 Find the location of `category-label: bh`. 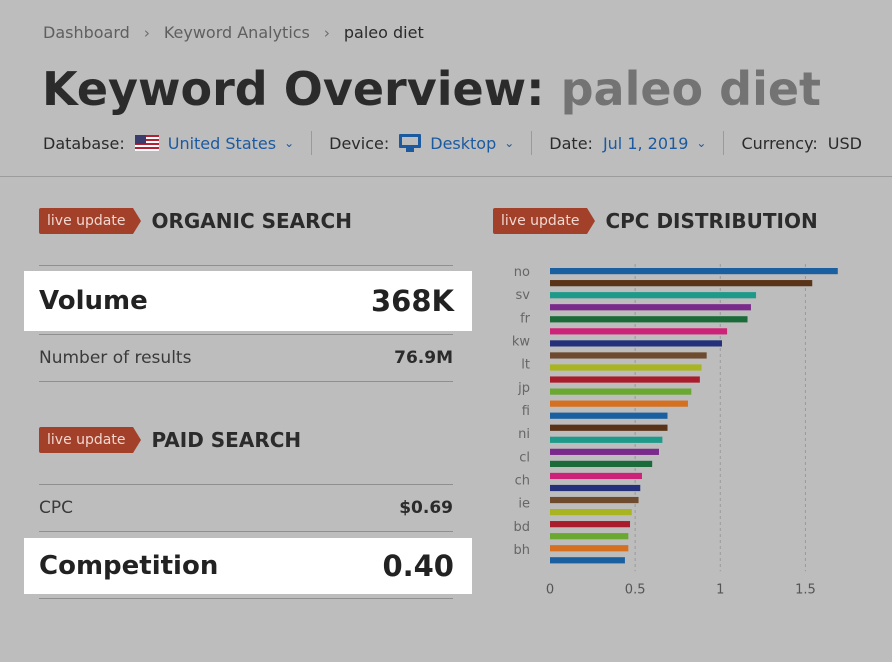

category-label: bh is located at coordinates (522, 550).